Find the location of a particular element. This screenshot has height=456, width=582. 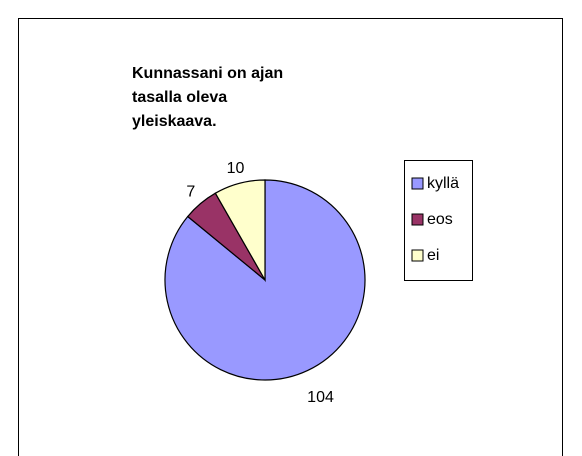

legend-label: eos is located at coordinates (440, 219).